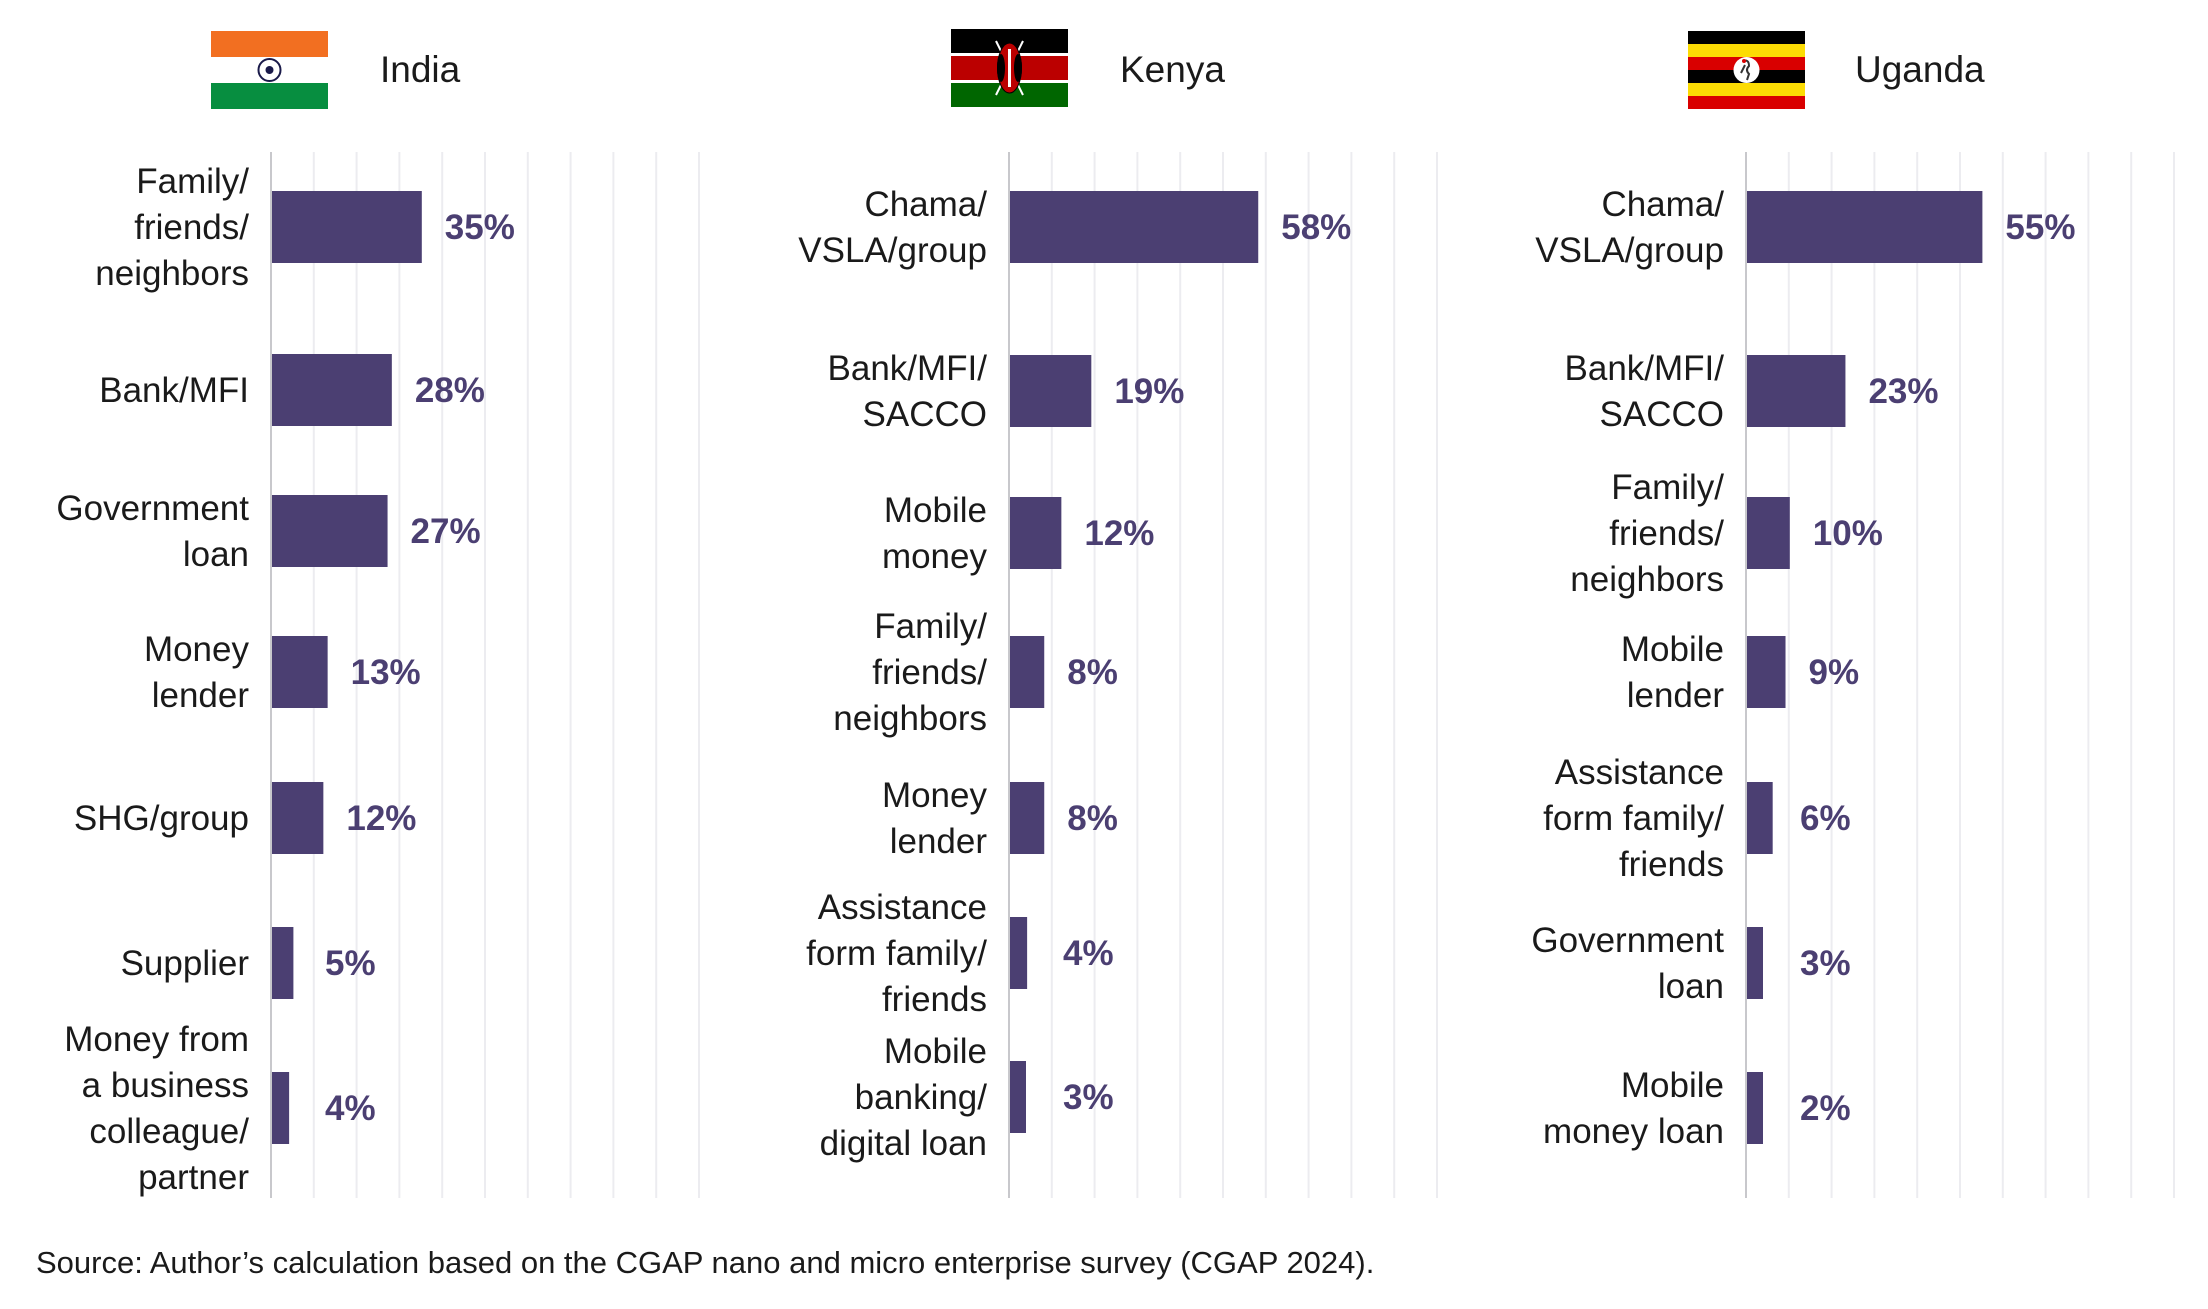 The height and width of the screenshot is (1309, 2208). I want to click on india-value-label: 13%, so click(386, 672).